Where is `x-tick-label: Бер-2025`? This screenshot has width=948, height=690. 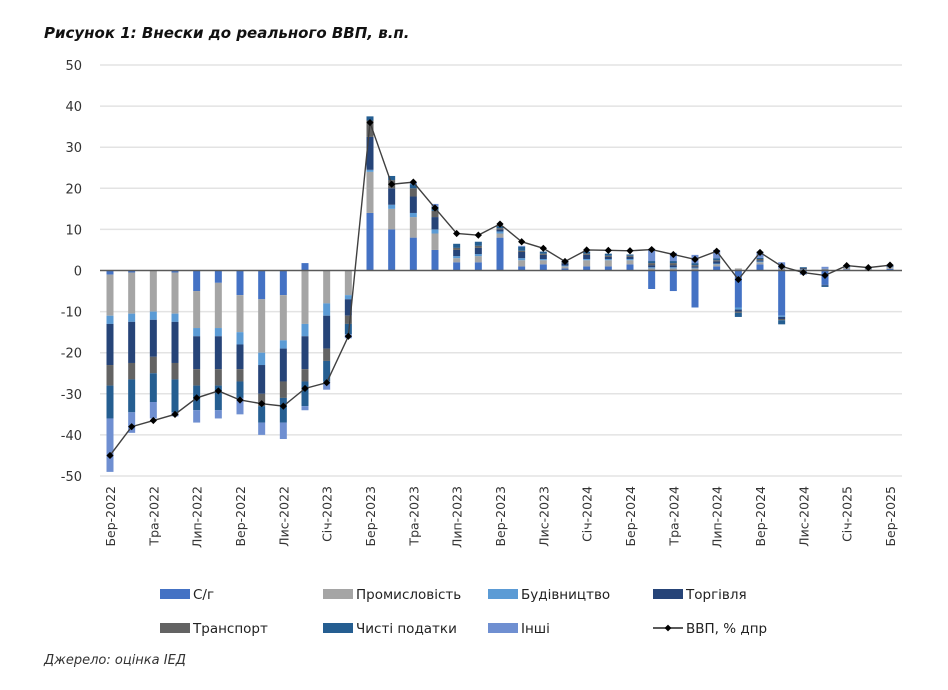 x-tick-label: Бер-2025 is located at coordinates (890, 516).